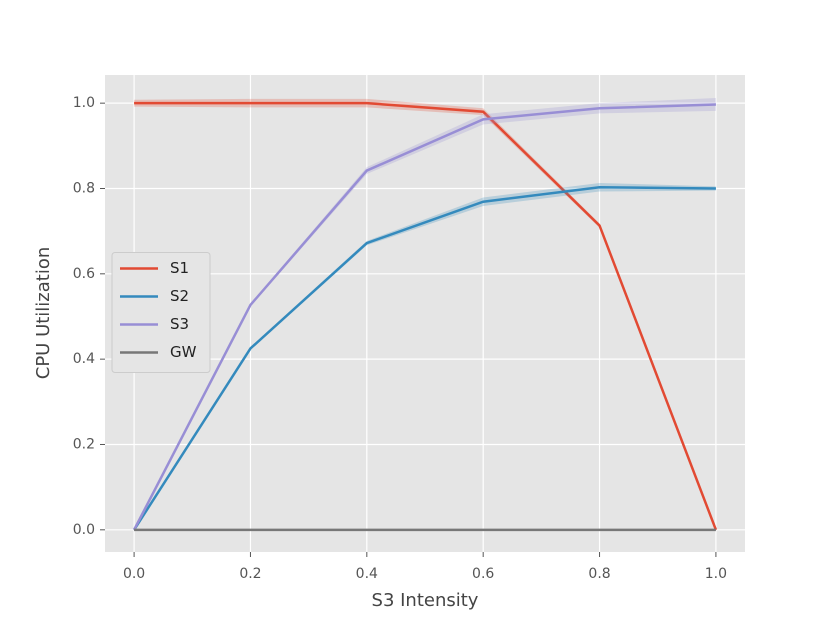 The image size is (830, 627). I want to click on y-axis-label: CPU Utilization, so click(43, 313).